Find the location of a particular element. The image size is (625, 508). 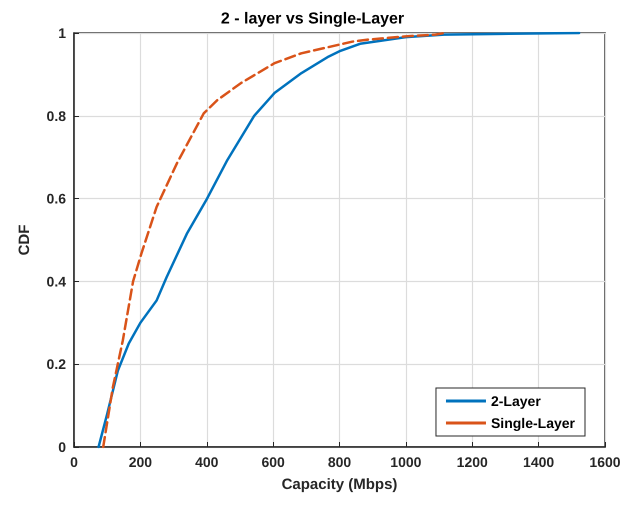

y-tick-label: 0.4 is located at coordinates (56, 281).